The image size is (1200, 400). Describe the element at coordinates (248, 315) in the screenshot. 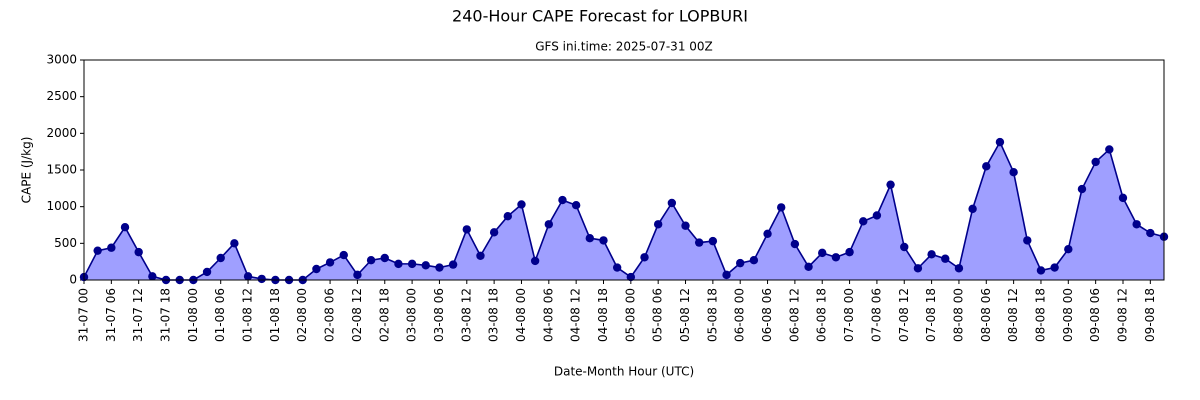

I see `x-tick-label: 01-08 12` at that location.